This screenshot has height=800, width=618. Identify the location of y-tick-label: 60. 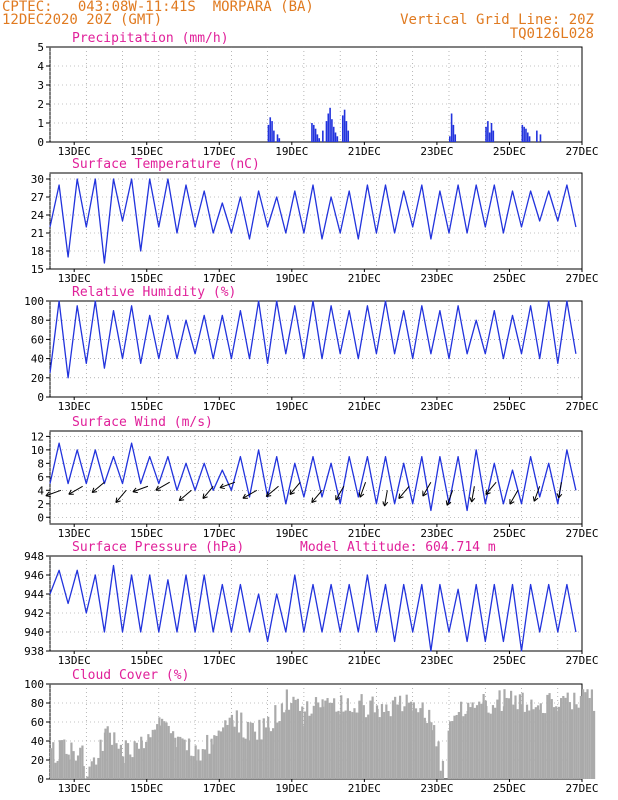
(37, 722).